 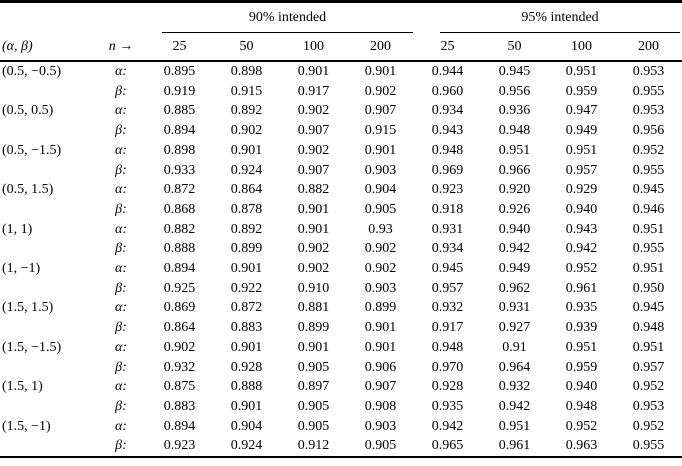 What do you see at coordinates (179, 111) in the screenshot?
I see `value-cell: 0.885` at bounding box center [179, 111].